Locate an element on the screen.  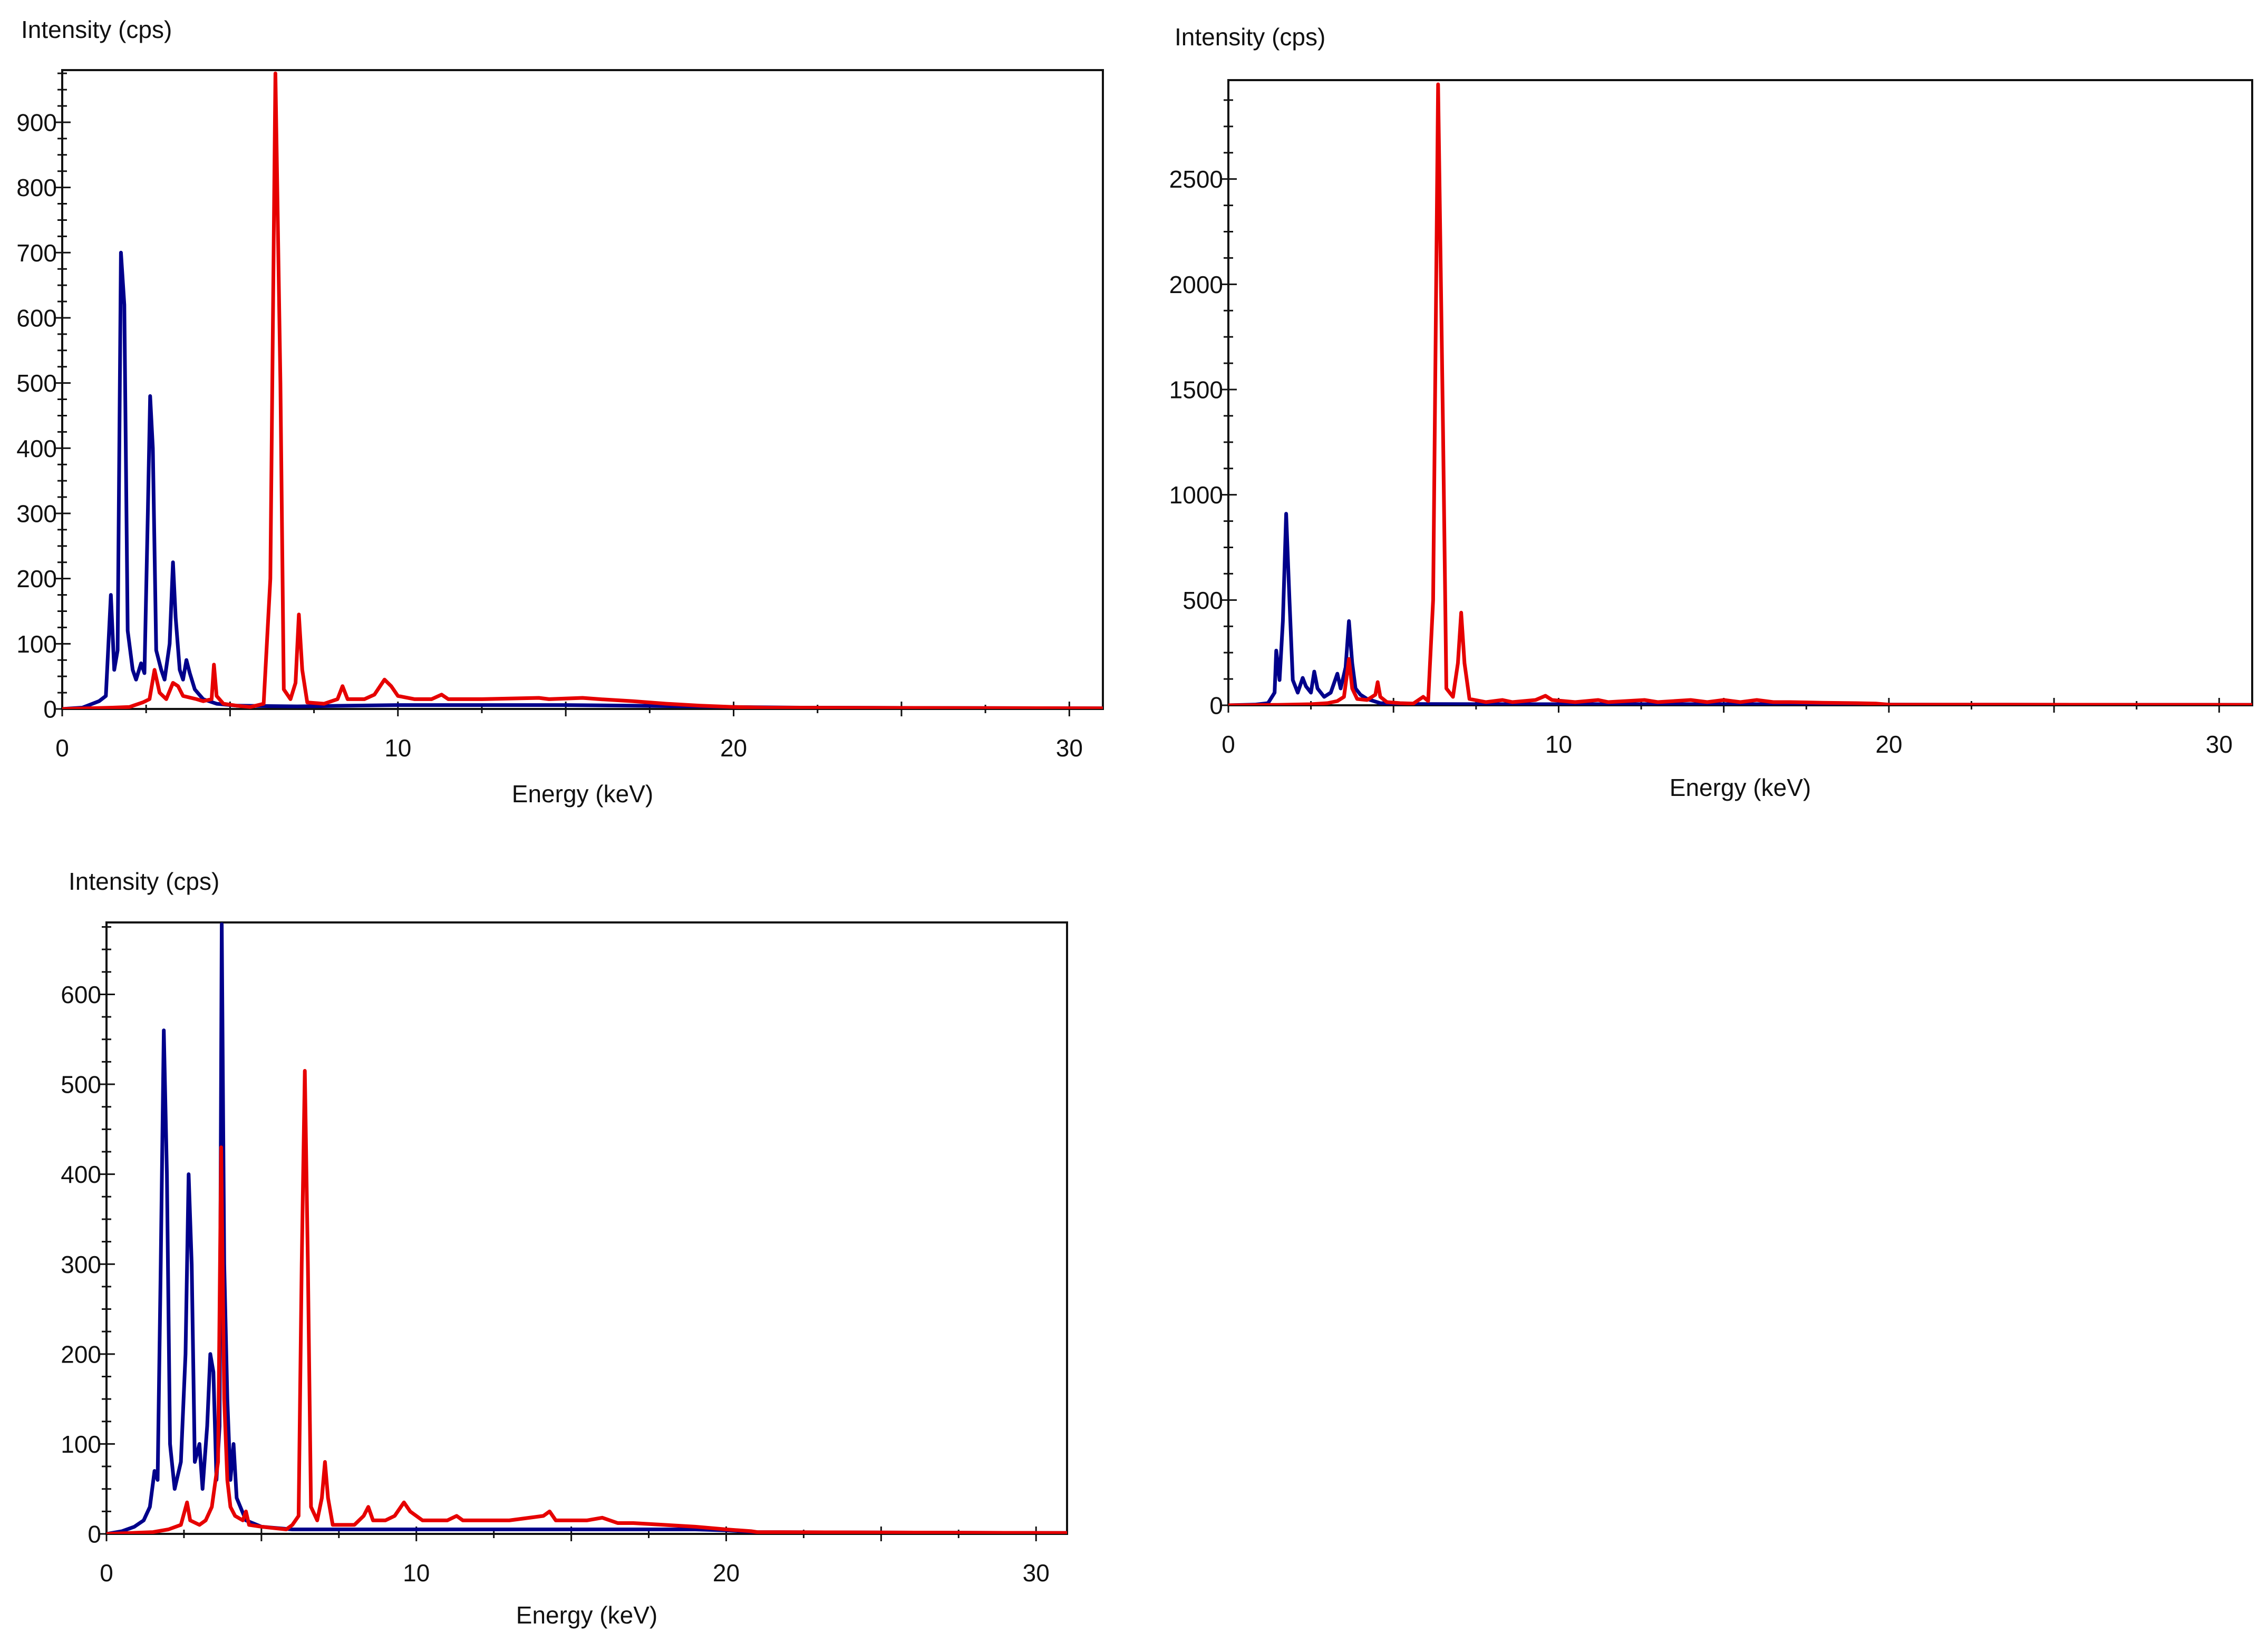
y-tick-label: 2500 is located at coordinates (1196, 179).